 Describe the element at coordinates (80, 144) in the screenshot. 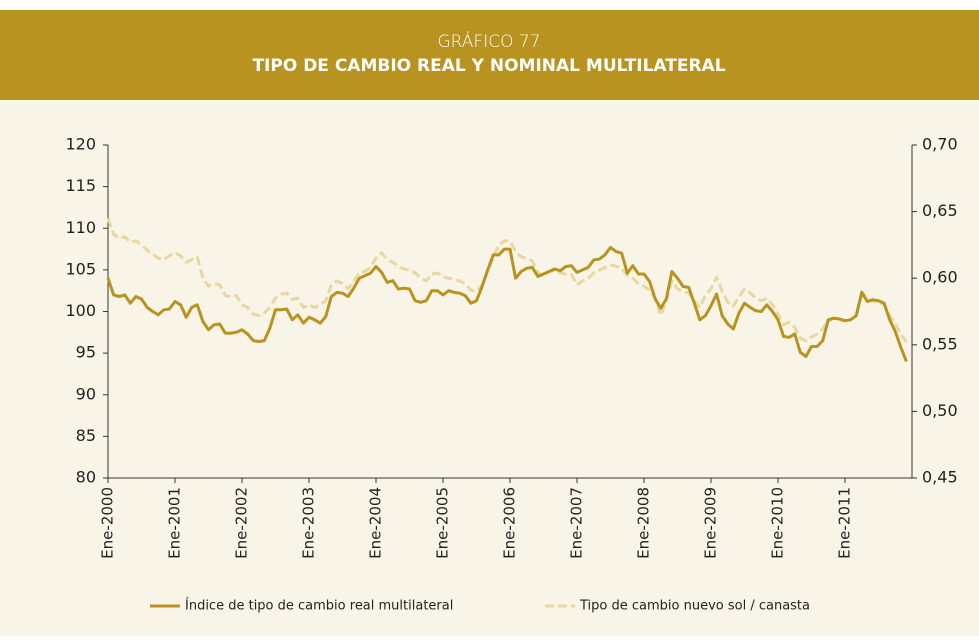

I see `y-tick-label: 120` at that location.